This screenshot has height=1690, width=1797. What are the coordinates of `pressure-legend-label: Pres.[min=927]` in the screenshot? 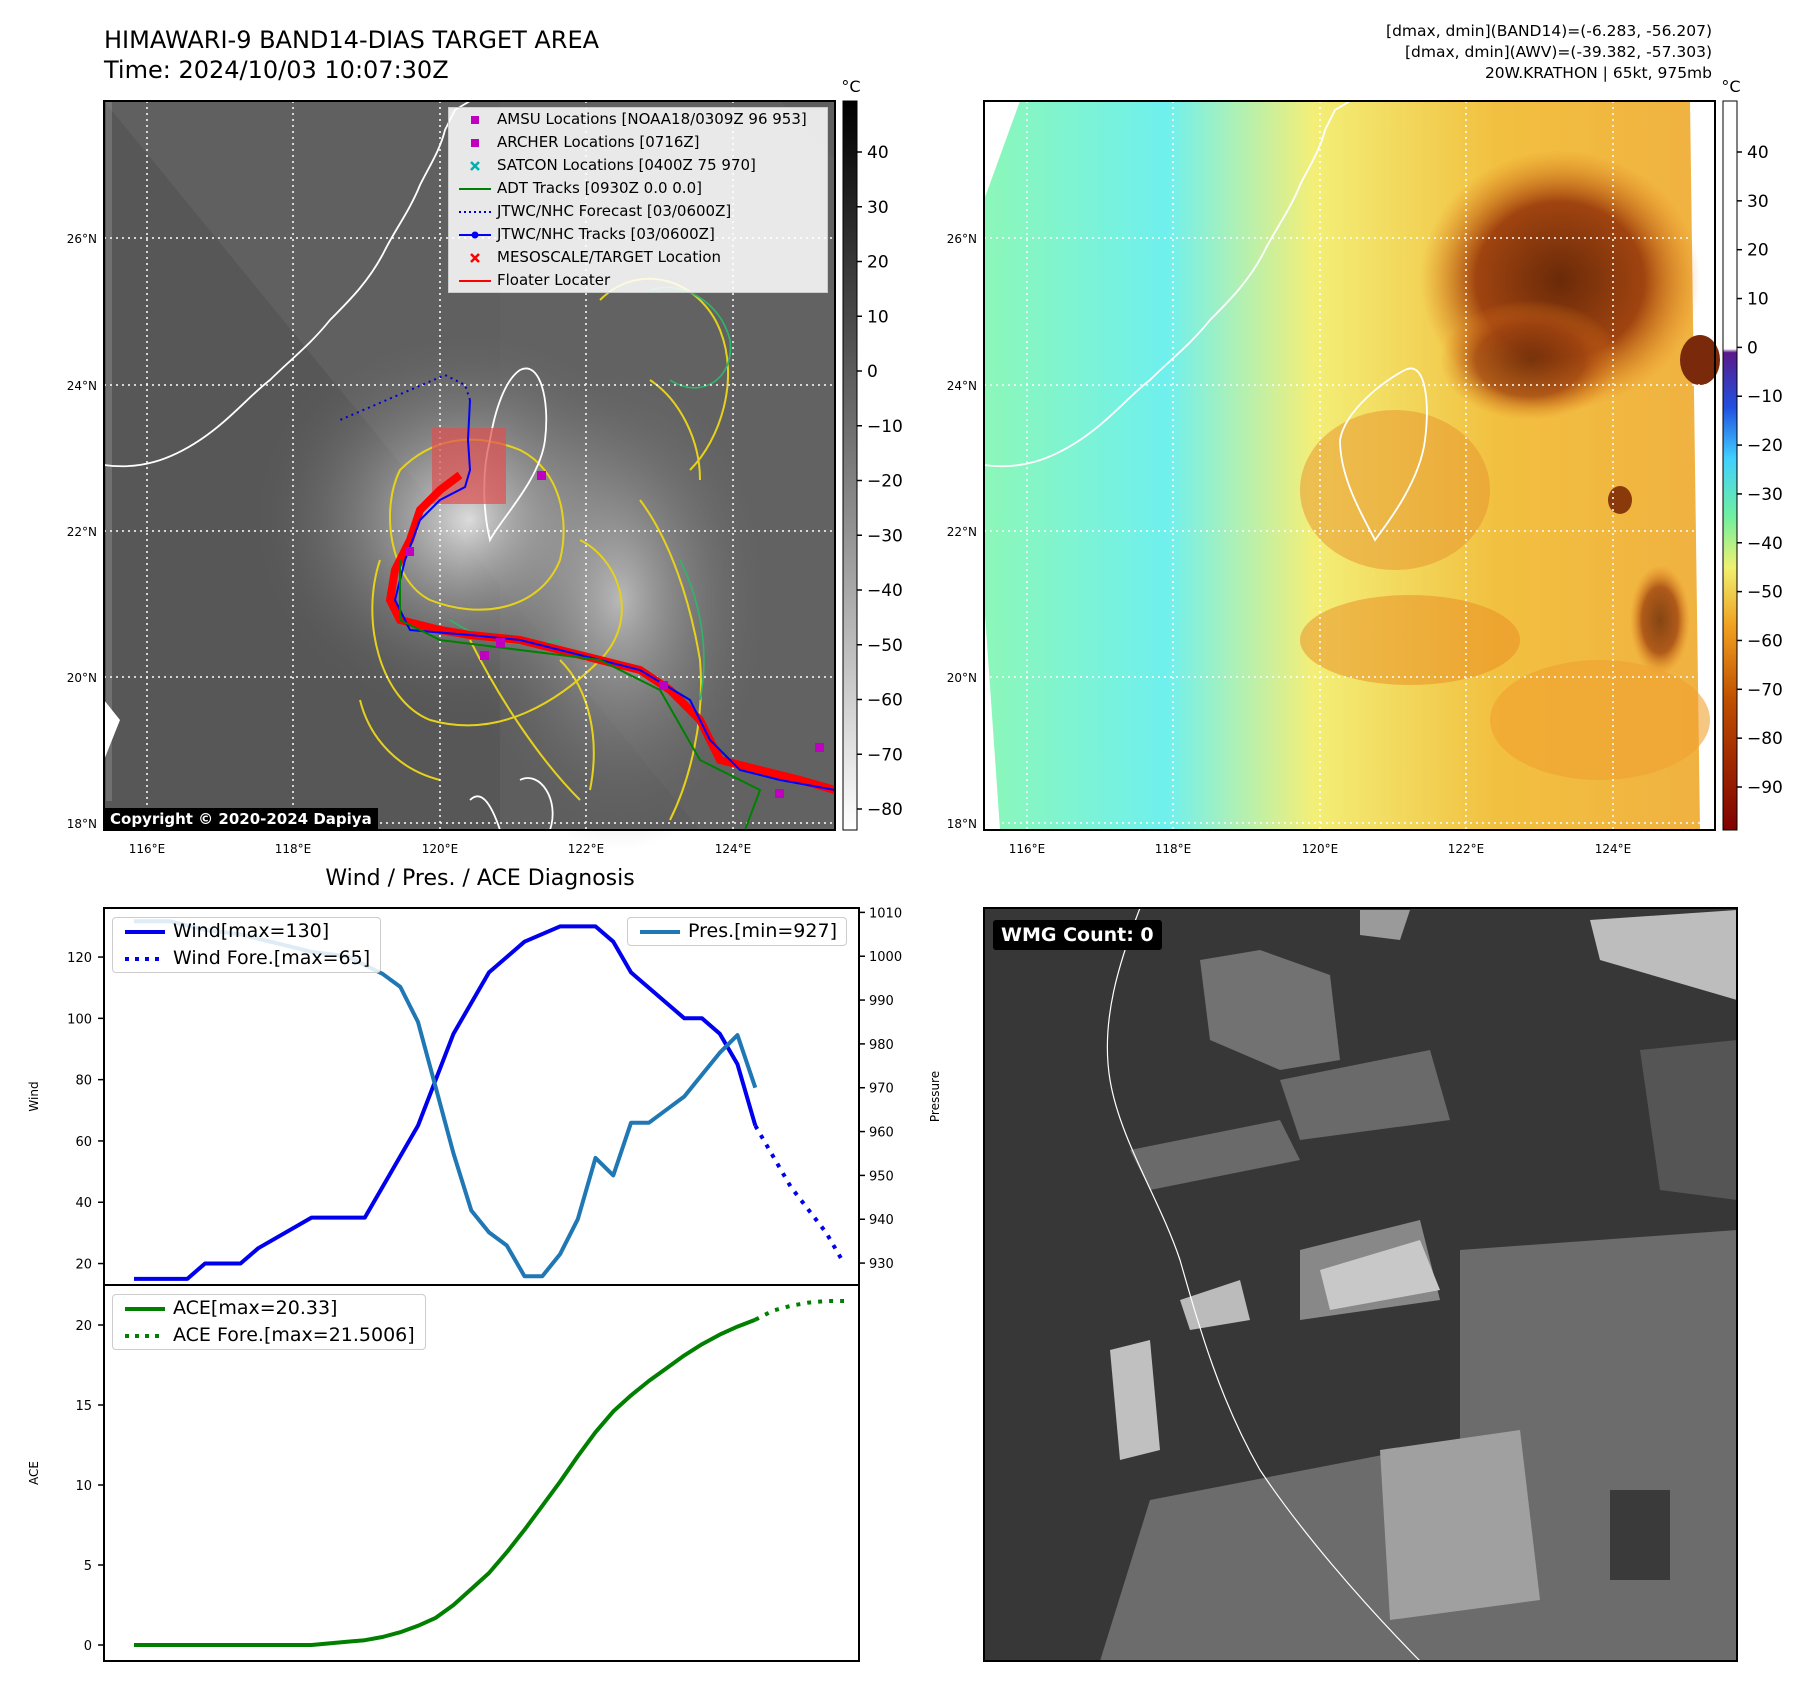 It's located at (762, 931).